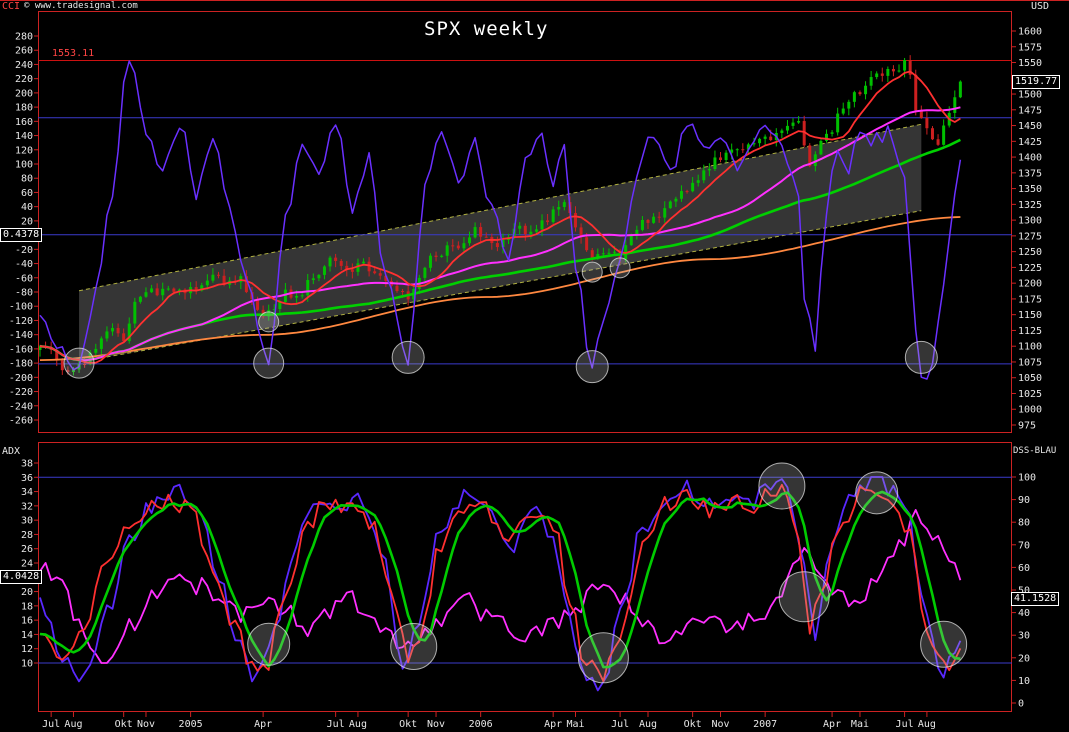 Image resolution: width=1069 pixels, height=732 pixels. What do you see at coordinates (1030, 378) in the screenshot?
I see `svg-text: 1050` at bounding box center [1030, 378].